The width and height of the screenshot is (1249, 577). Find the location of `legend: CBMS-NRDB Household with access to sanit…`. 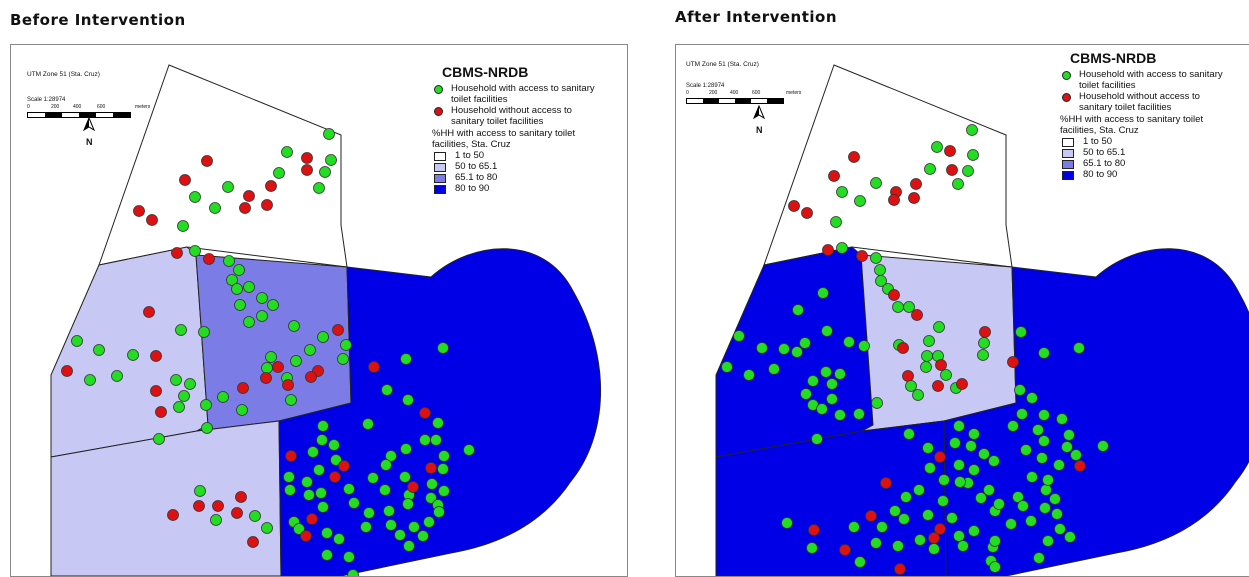

legend: CBMS-NRDB Household with access to sanit… is located at coordinates (522, 129).